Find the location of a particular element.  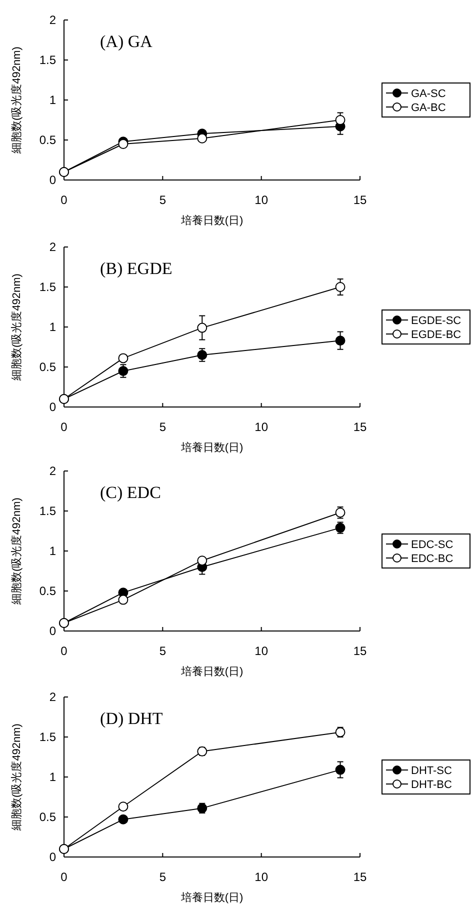

legend-label: GA-BC is located at coordinates (428, 108).